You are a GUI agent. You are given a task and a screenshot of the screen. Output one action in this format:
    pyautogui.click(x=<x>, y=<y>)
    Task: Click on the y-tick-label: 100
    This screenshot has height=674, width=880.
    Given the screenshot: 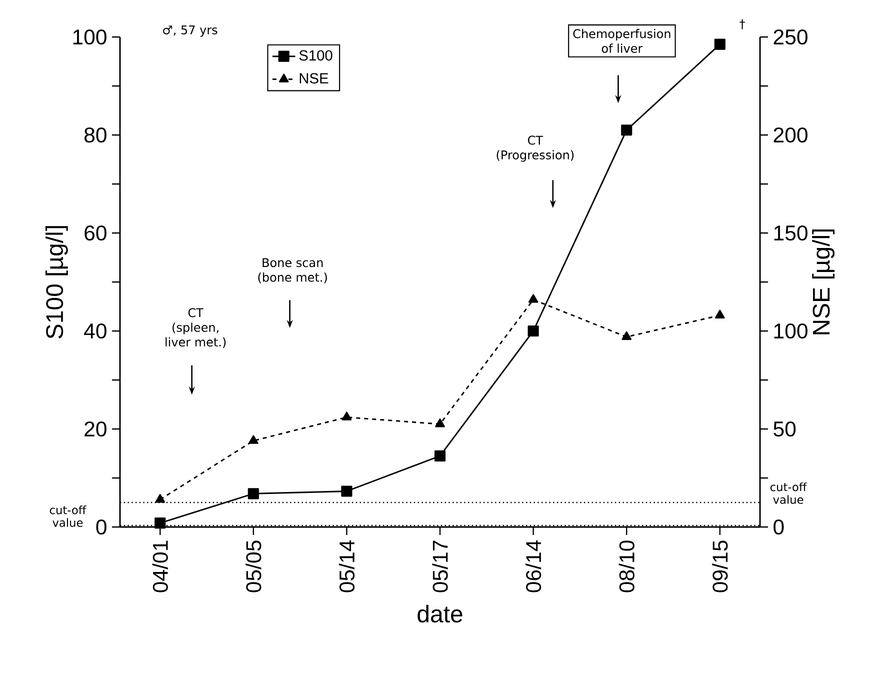 What is the action you would take?
    pyautogui.click(x=89, y=37)
    